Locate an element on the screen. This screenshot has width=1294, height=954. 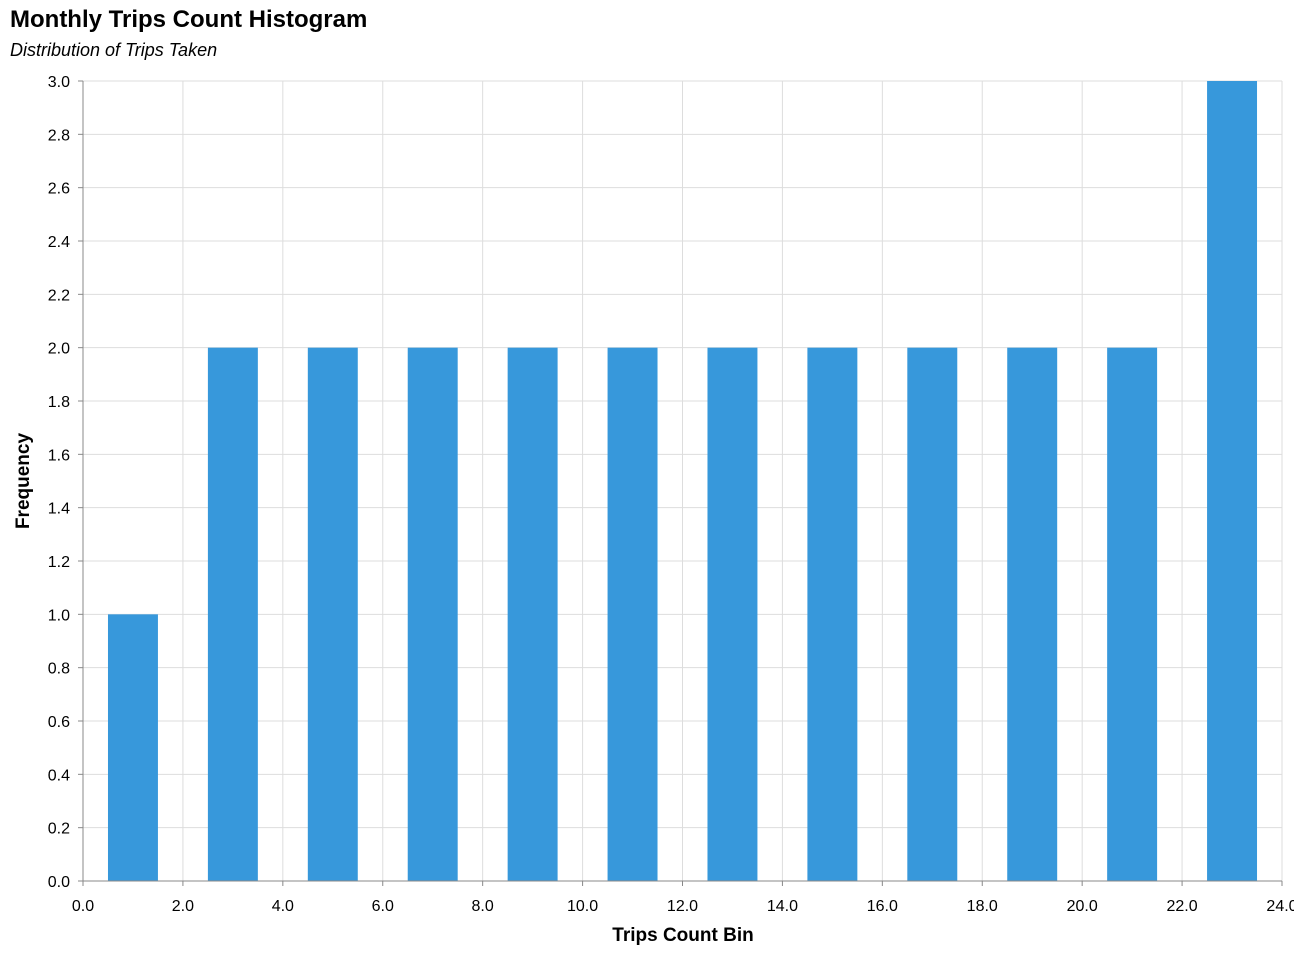
x-tick-label: 4.0 is located at coordinates (283, 906).